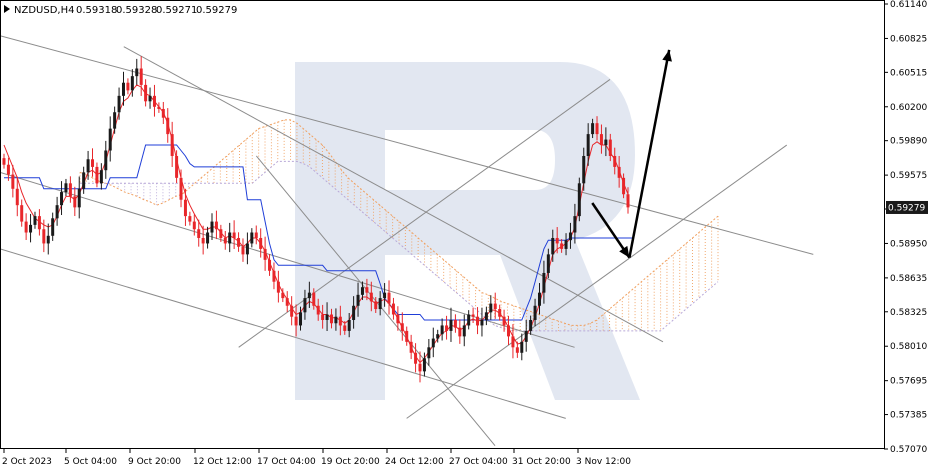 This screenshot has height=471, width=931. What do you see at coordinates (908, 416) in the screenshot?
I see `y-tick-label: 0.57385` at bounding box center [908, 416].